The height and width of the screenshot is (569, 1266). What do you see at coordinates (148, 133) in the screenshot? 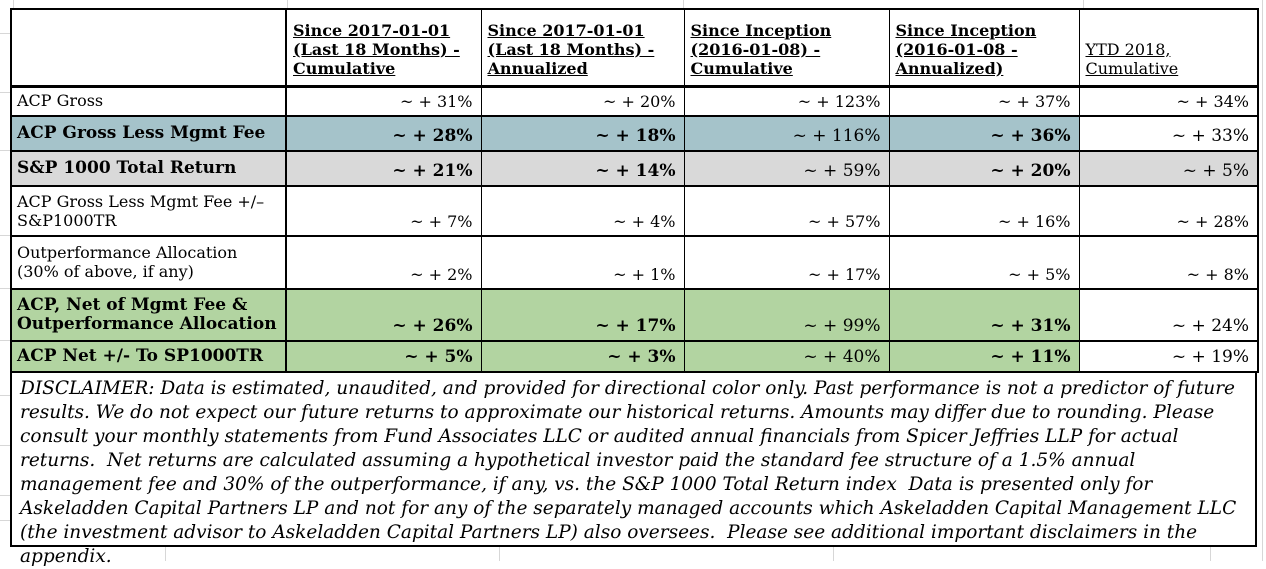
I see `row-label: ACP Gross Less Mgmt Fee` at bounding box center [148, 133].